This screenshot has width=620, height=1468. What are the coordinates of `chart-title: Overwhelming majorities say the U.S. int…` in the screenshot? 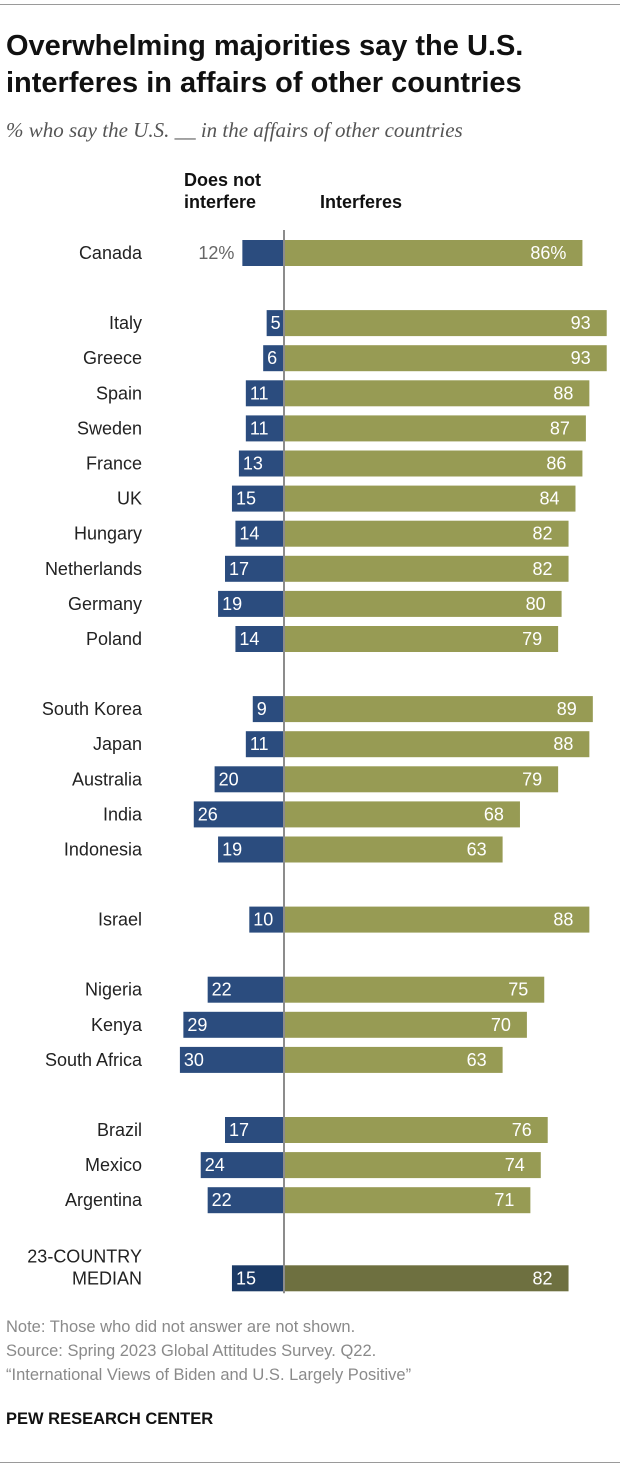 It's located at (265, 64).